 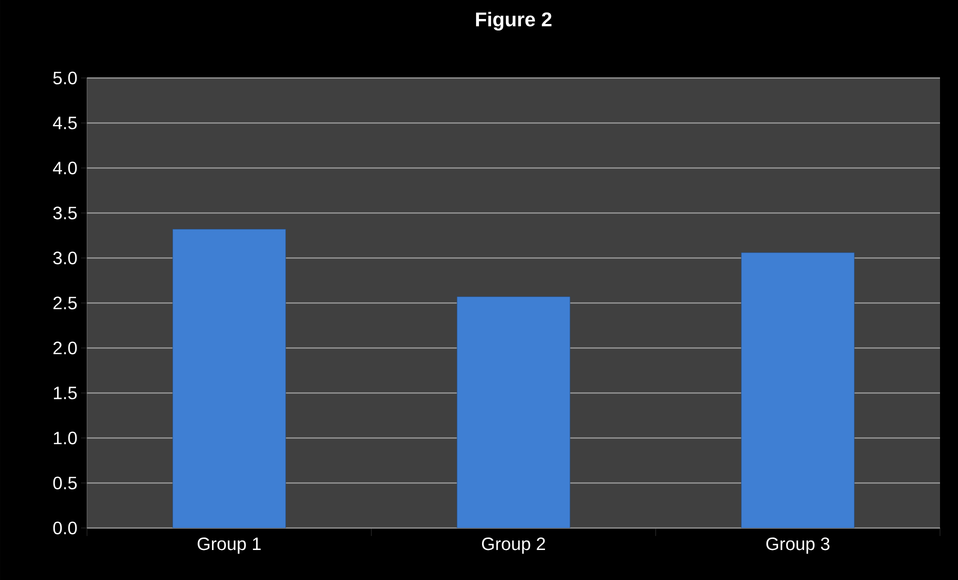 What do you see at coordinates (65, 483) in the screenshot?
I see `y-tick-label: 0.5` at bounding box center [65, 483].